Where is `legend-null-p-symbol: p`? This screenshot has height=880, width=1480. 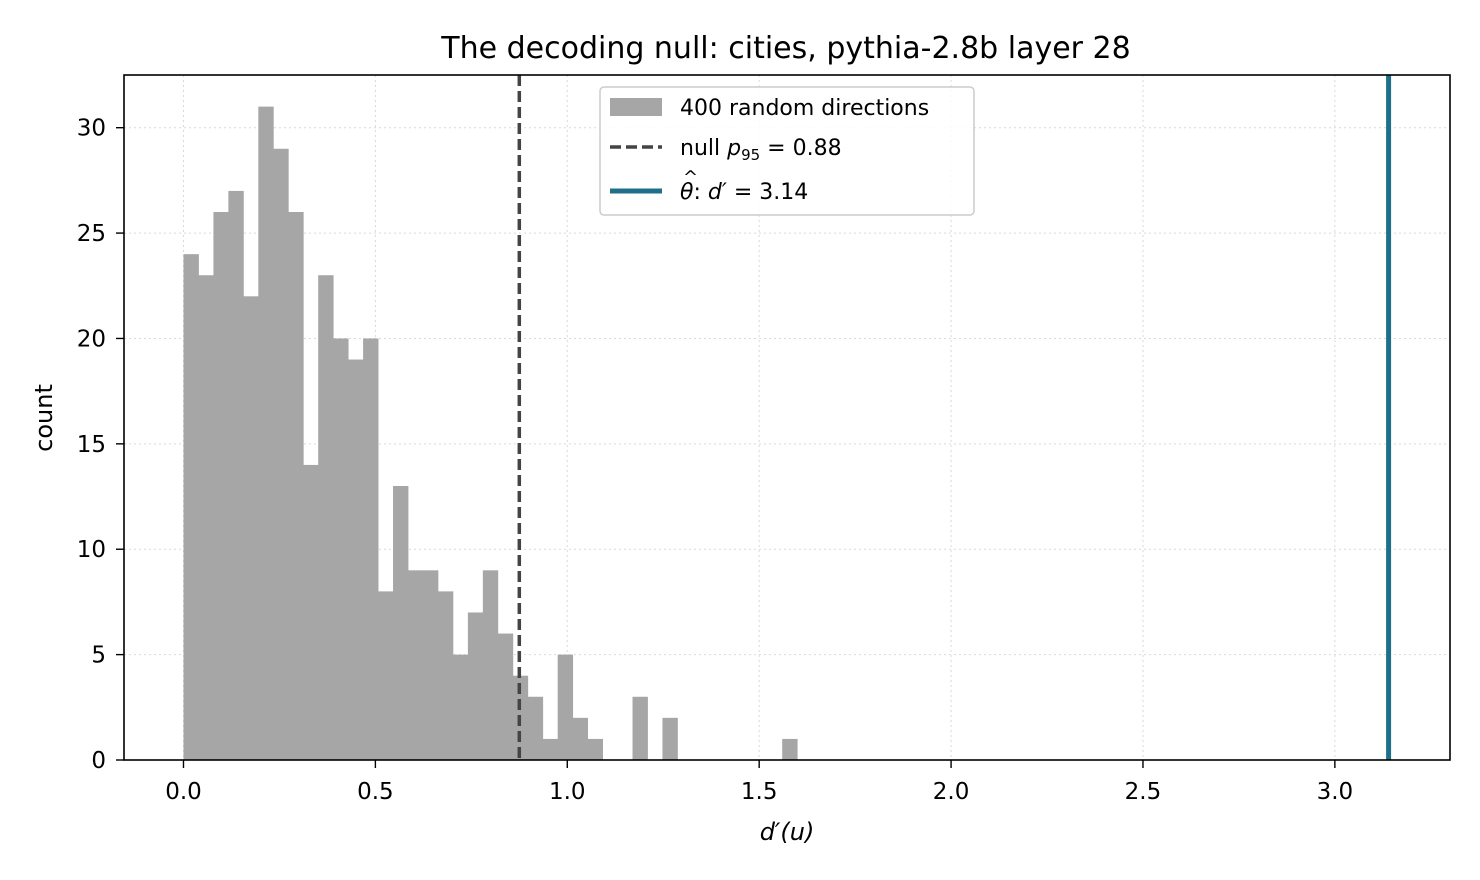 legend-null-p-symbol: p is located at coordinates (733, 148).